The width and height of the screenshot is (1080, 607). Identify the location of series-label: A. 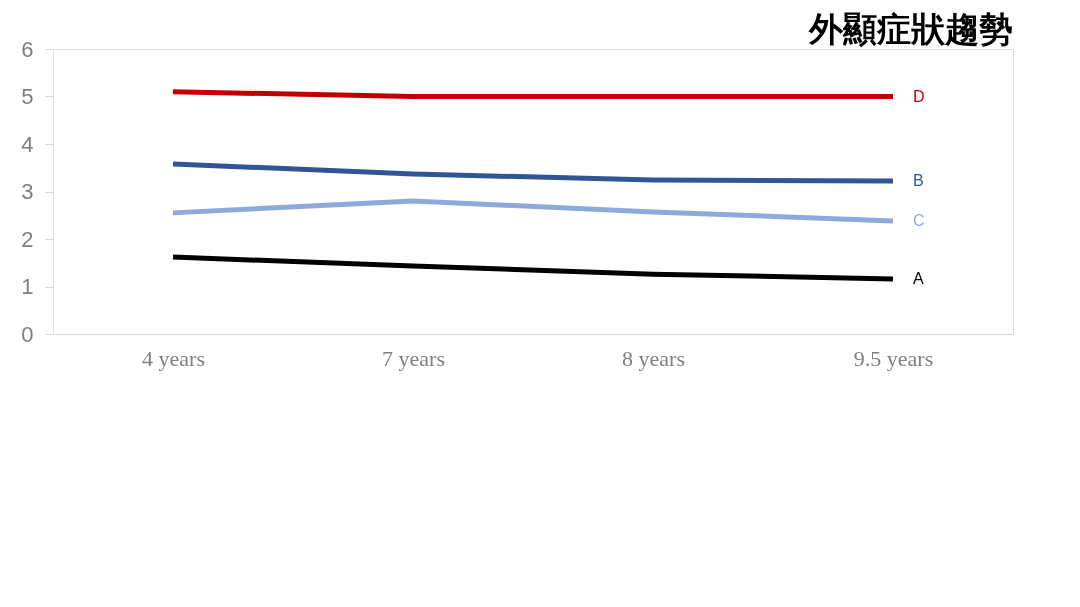
(918, 278).